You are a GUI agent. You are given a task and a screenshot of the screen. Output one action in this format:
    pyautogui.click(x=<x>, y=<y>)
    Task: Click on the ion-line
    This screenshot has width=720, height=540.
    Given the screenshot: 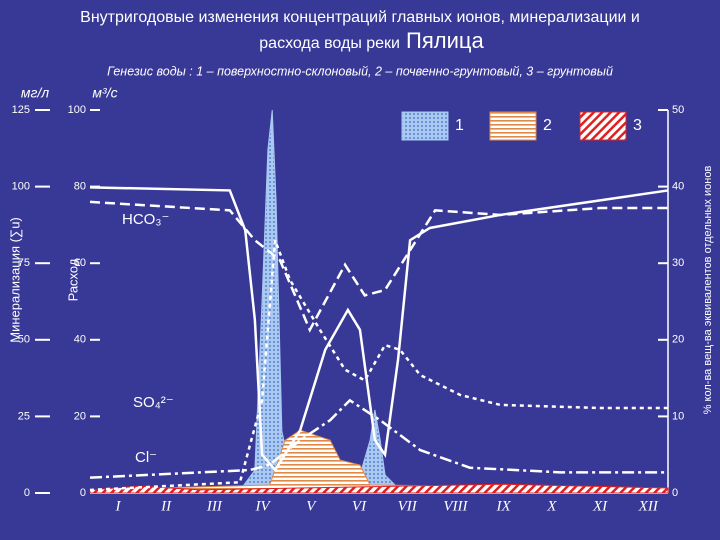 What is the action you would take?
    pyautogui.click(x=378, y=438)
    